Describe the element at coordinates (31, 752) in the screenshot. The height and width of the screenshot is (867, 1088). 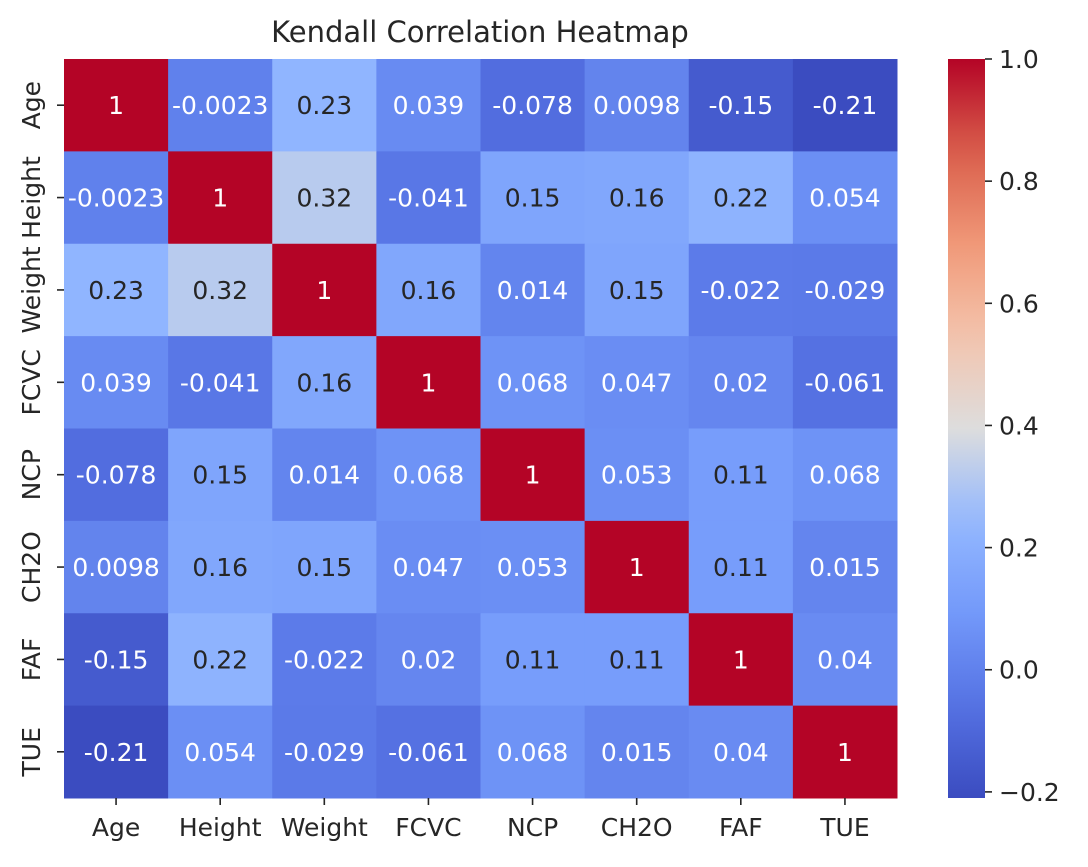
I see `y-tick-label: TUE` at that location.